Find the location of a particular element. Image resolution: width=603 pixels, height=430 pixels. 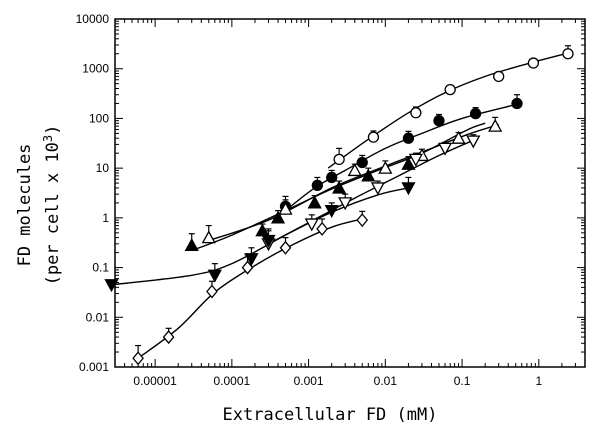

x-axis-title: Extracellular FD (mM) is located at coordinates (330, 415).